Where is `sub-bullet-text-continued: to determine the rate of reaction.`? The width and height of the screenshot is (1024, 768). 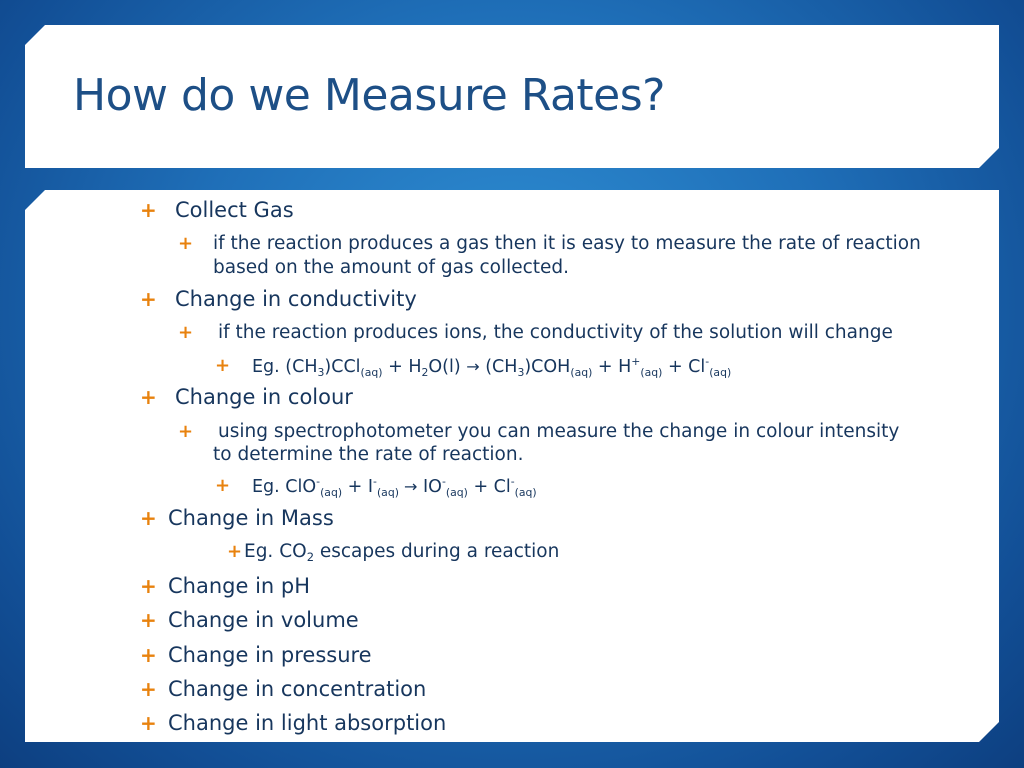 sub-bullet-text-continued: to determine the rate of reaction. is located at coordinates (368, 454).